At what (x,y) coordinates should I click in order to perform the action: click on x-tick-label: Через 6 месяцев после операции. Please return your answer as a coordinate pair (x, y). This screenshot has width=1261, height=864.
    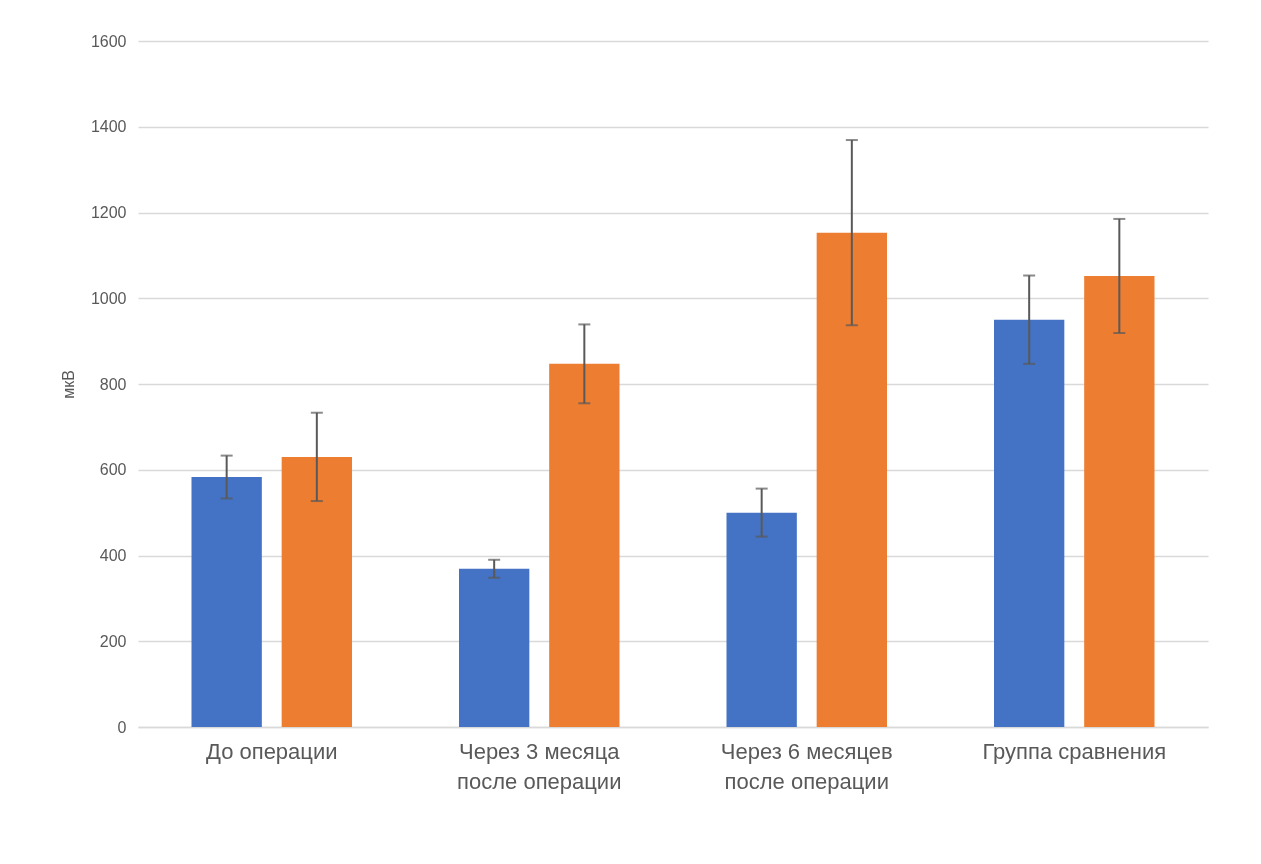
    Looking at the image, I should click on (806, 766).